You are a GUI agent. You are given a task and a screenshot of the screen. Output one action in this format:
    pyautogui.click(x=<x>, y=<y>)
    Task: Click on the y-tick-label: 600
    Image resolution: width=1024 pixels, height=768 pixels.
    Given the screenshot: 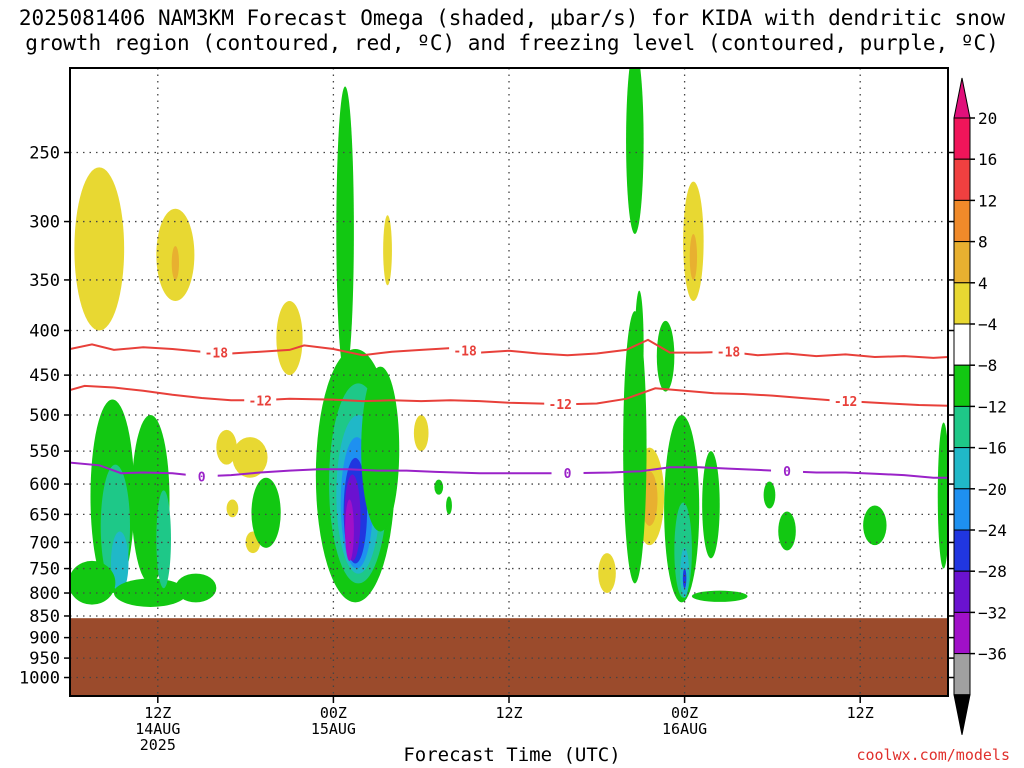 What is the action you would take?
    pyautogui.click(x=44, y=485)
    